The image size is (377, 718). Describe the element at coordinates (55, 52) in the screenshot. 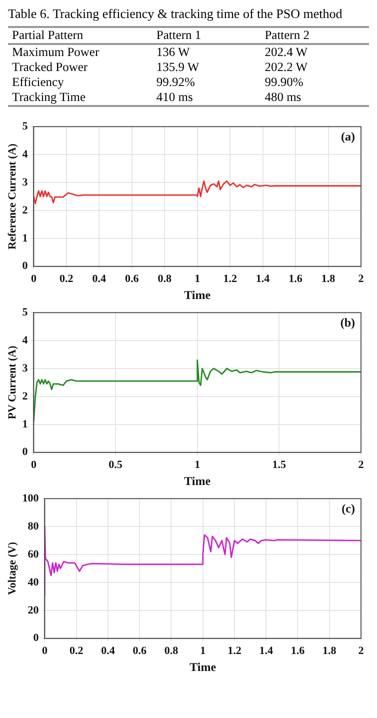

I see `text: Maximum Power` at that location.